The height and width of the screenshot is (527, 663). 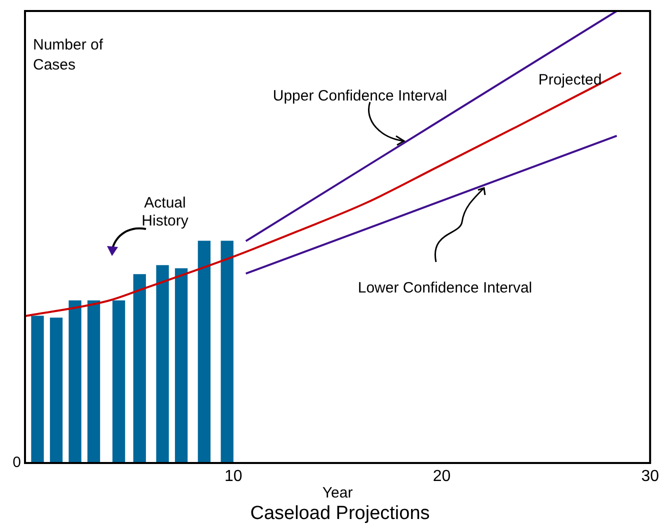 What do you see at coordinates (650, 477) in the screenshot?
I see `x-tick-label: 30` at bounding box center [650, 477].